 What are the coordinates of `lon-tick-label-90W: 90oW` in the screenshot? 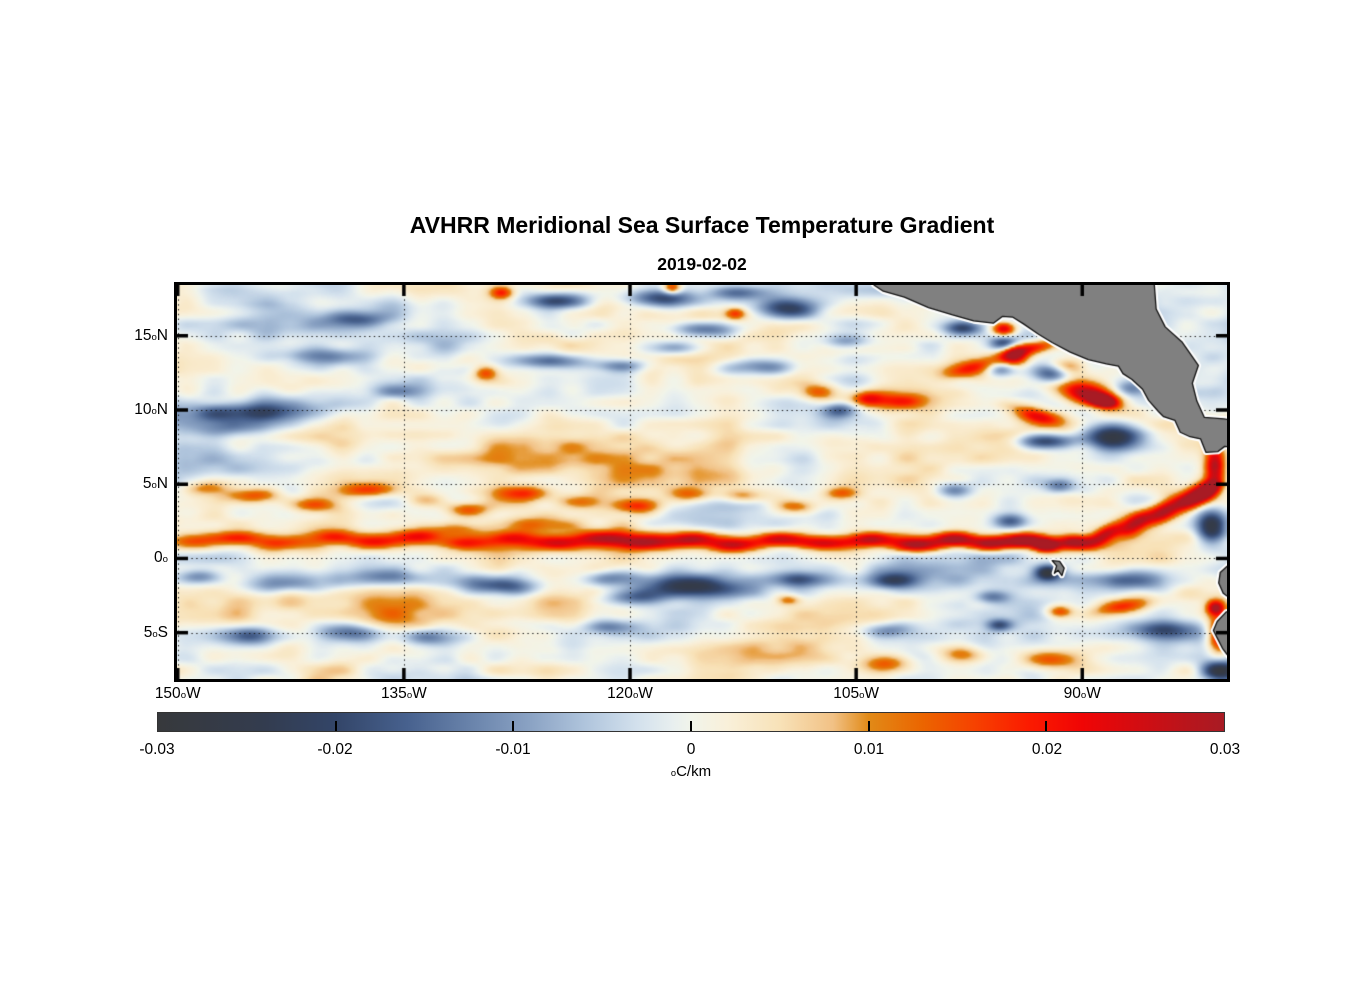 It's located at (1082, 693).